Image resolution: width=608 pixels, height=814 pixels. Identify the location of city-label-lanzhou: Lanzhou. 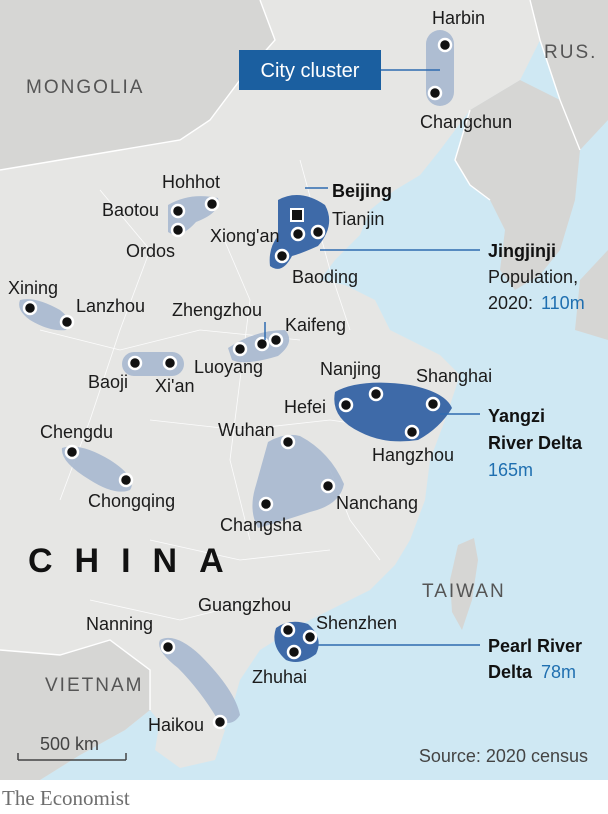
(110, 306).